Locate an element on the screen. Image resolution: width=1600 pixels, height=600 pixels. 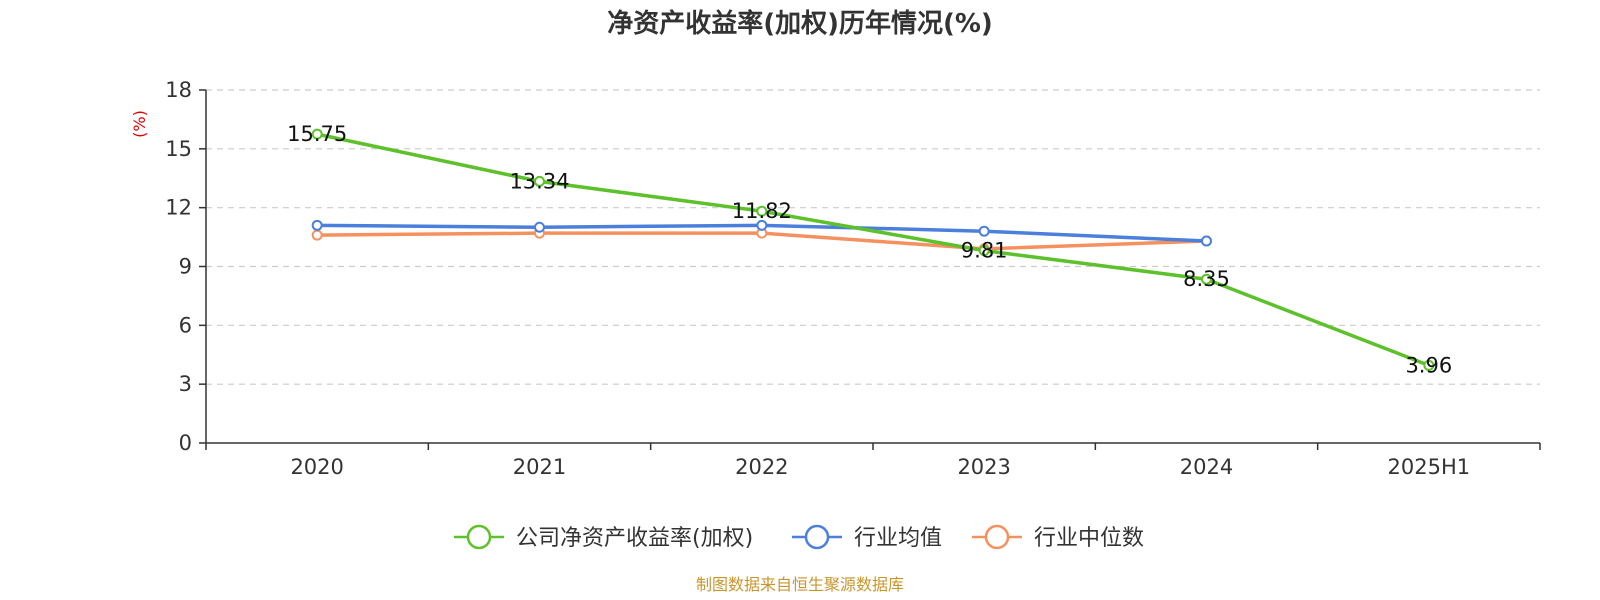
source-note: 制图数据来自恒生聚源数据库 is located at coordinates (800, 584).